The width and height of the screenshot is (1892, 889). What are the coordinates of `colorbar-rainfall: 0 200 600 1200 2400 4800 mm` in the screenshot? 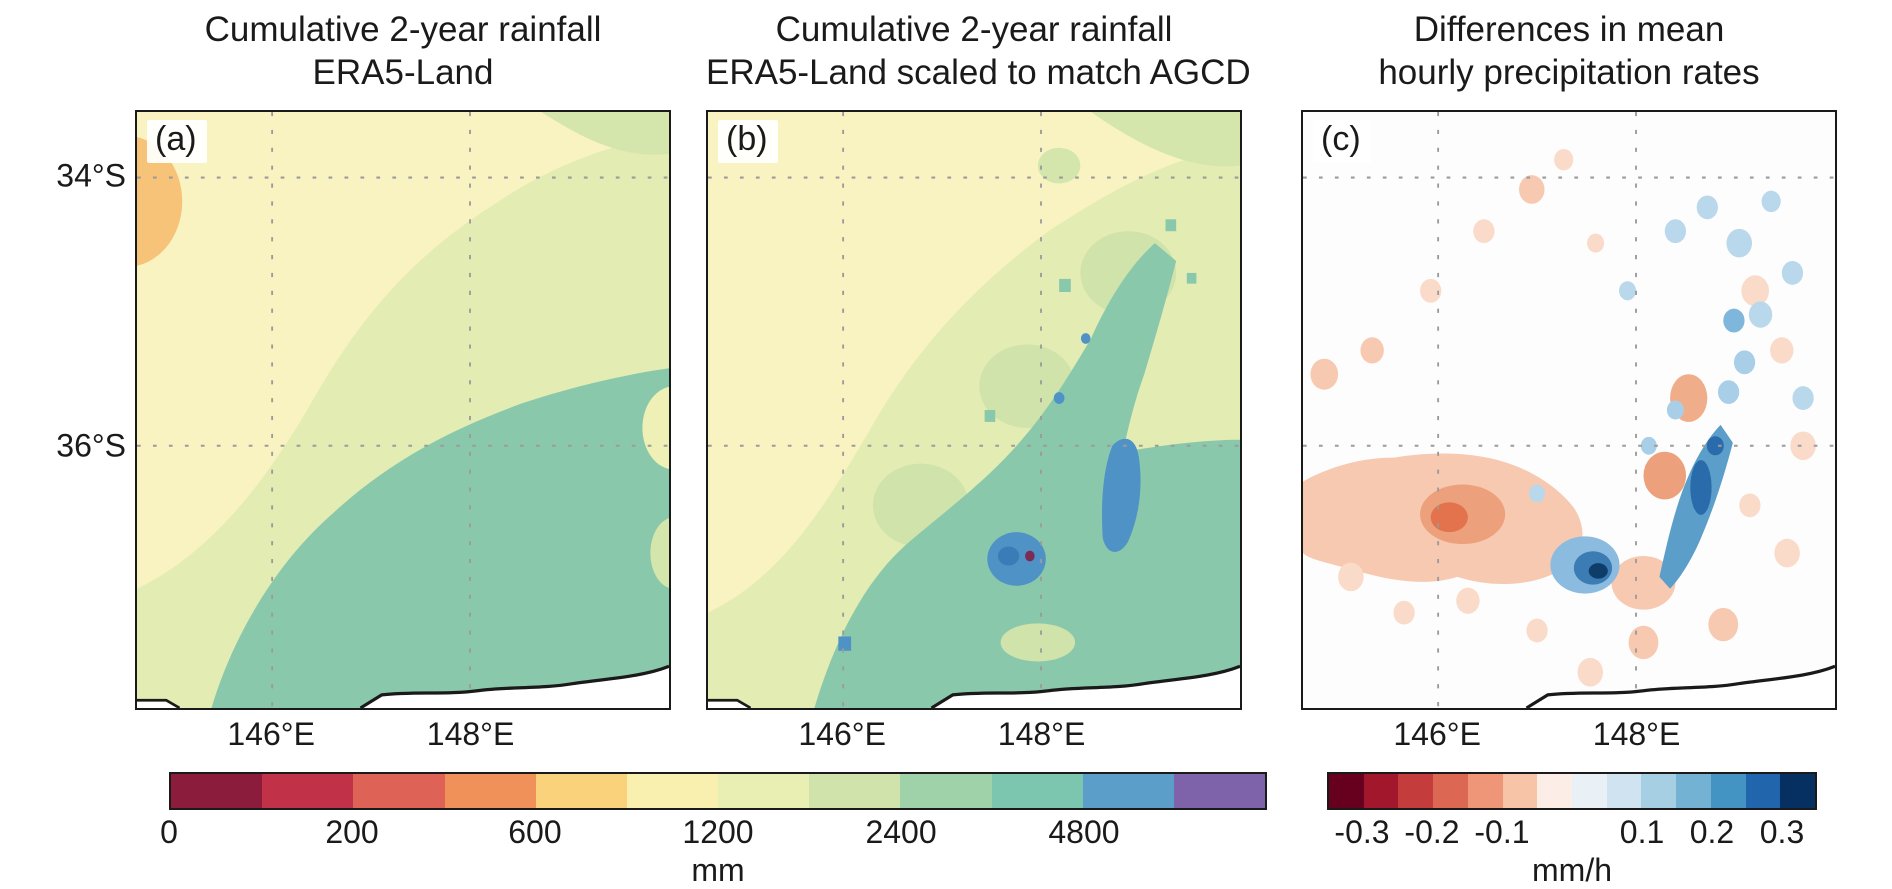 It's located at (713, 830).